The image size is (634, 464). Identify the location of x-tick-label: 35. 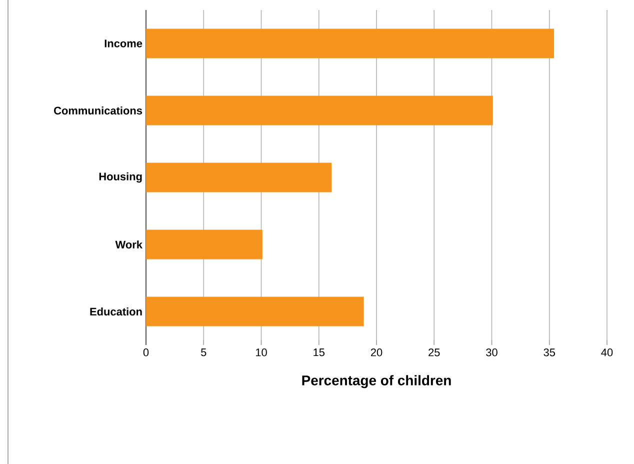
(549, 352).